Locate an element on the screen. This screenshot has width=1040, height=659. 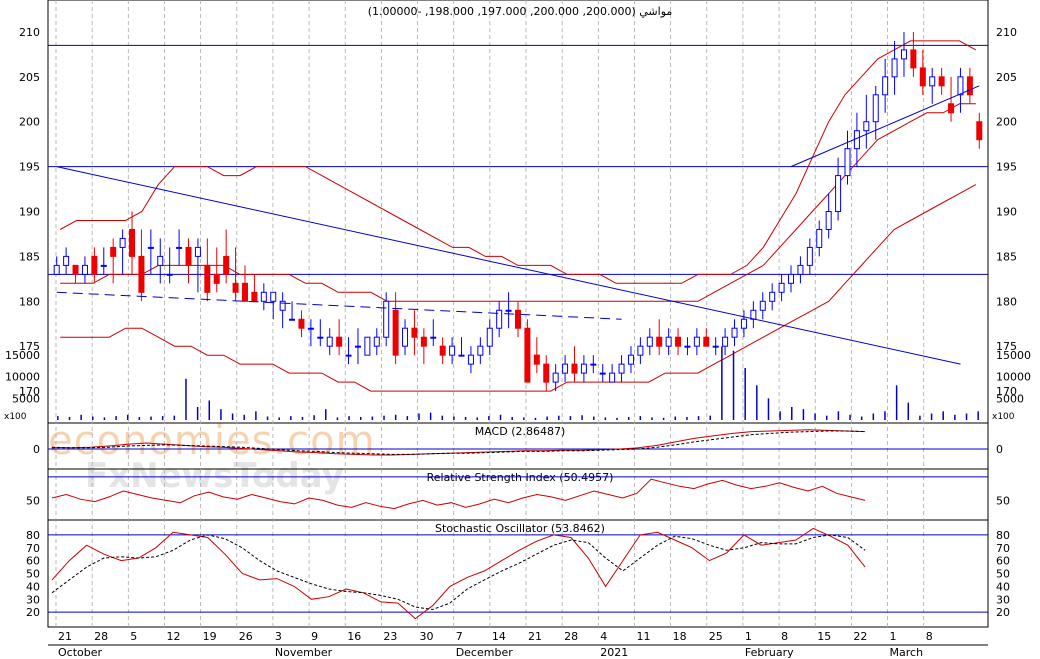
rsi-tick-left: 50 is located at coordinates (33, 500).